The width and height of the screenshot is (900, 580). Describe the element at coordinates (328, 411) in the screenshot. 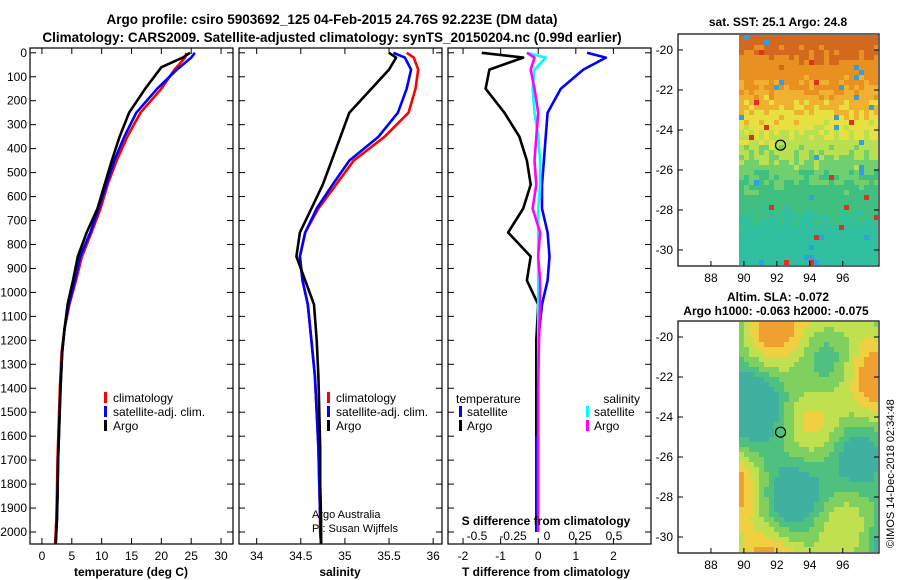

I see `legend-swatch-satellite` at that location.